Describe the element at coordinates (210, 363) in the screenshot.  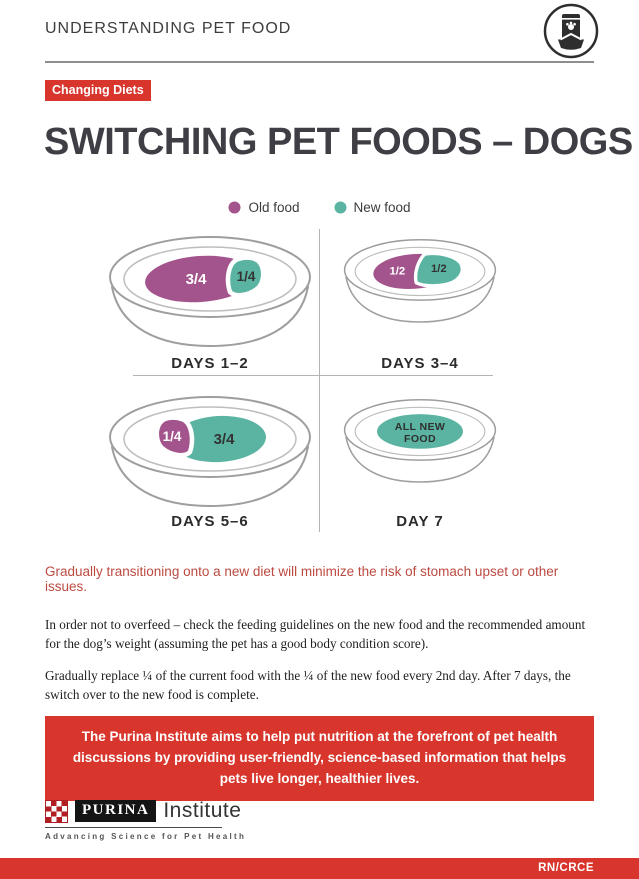
I see `bowl-label-days-1-2: DAYS 1–2` at that location.